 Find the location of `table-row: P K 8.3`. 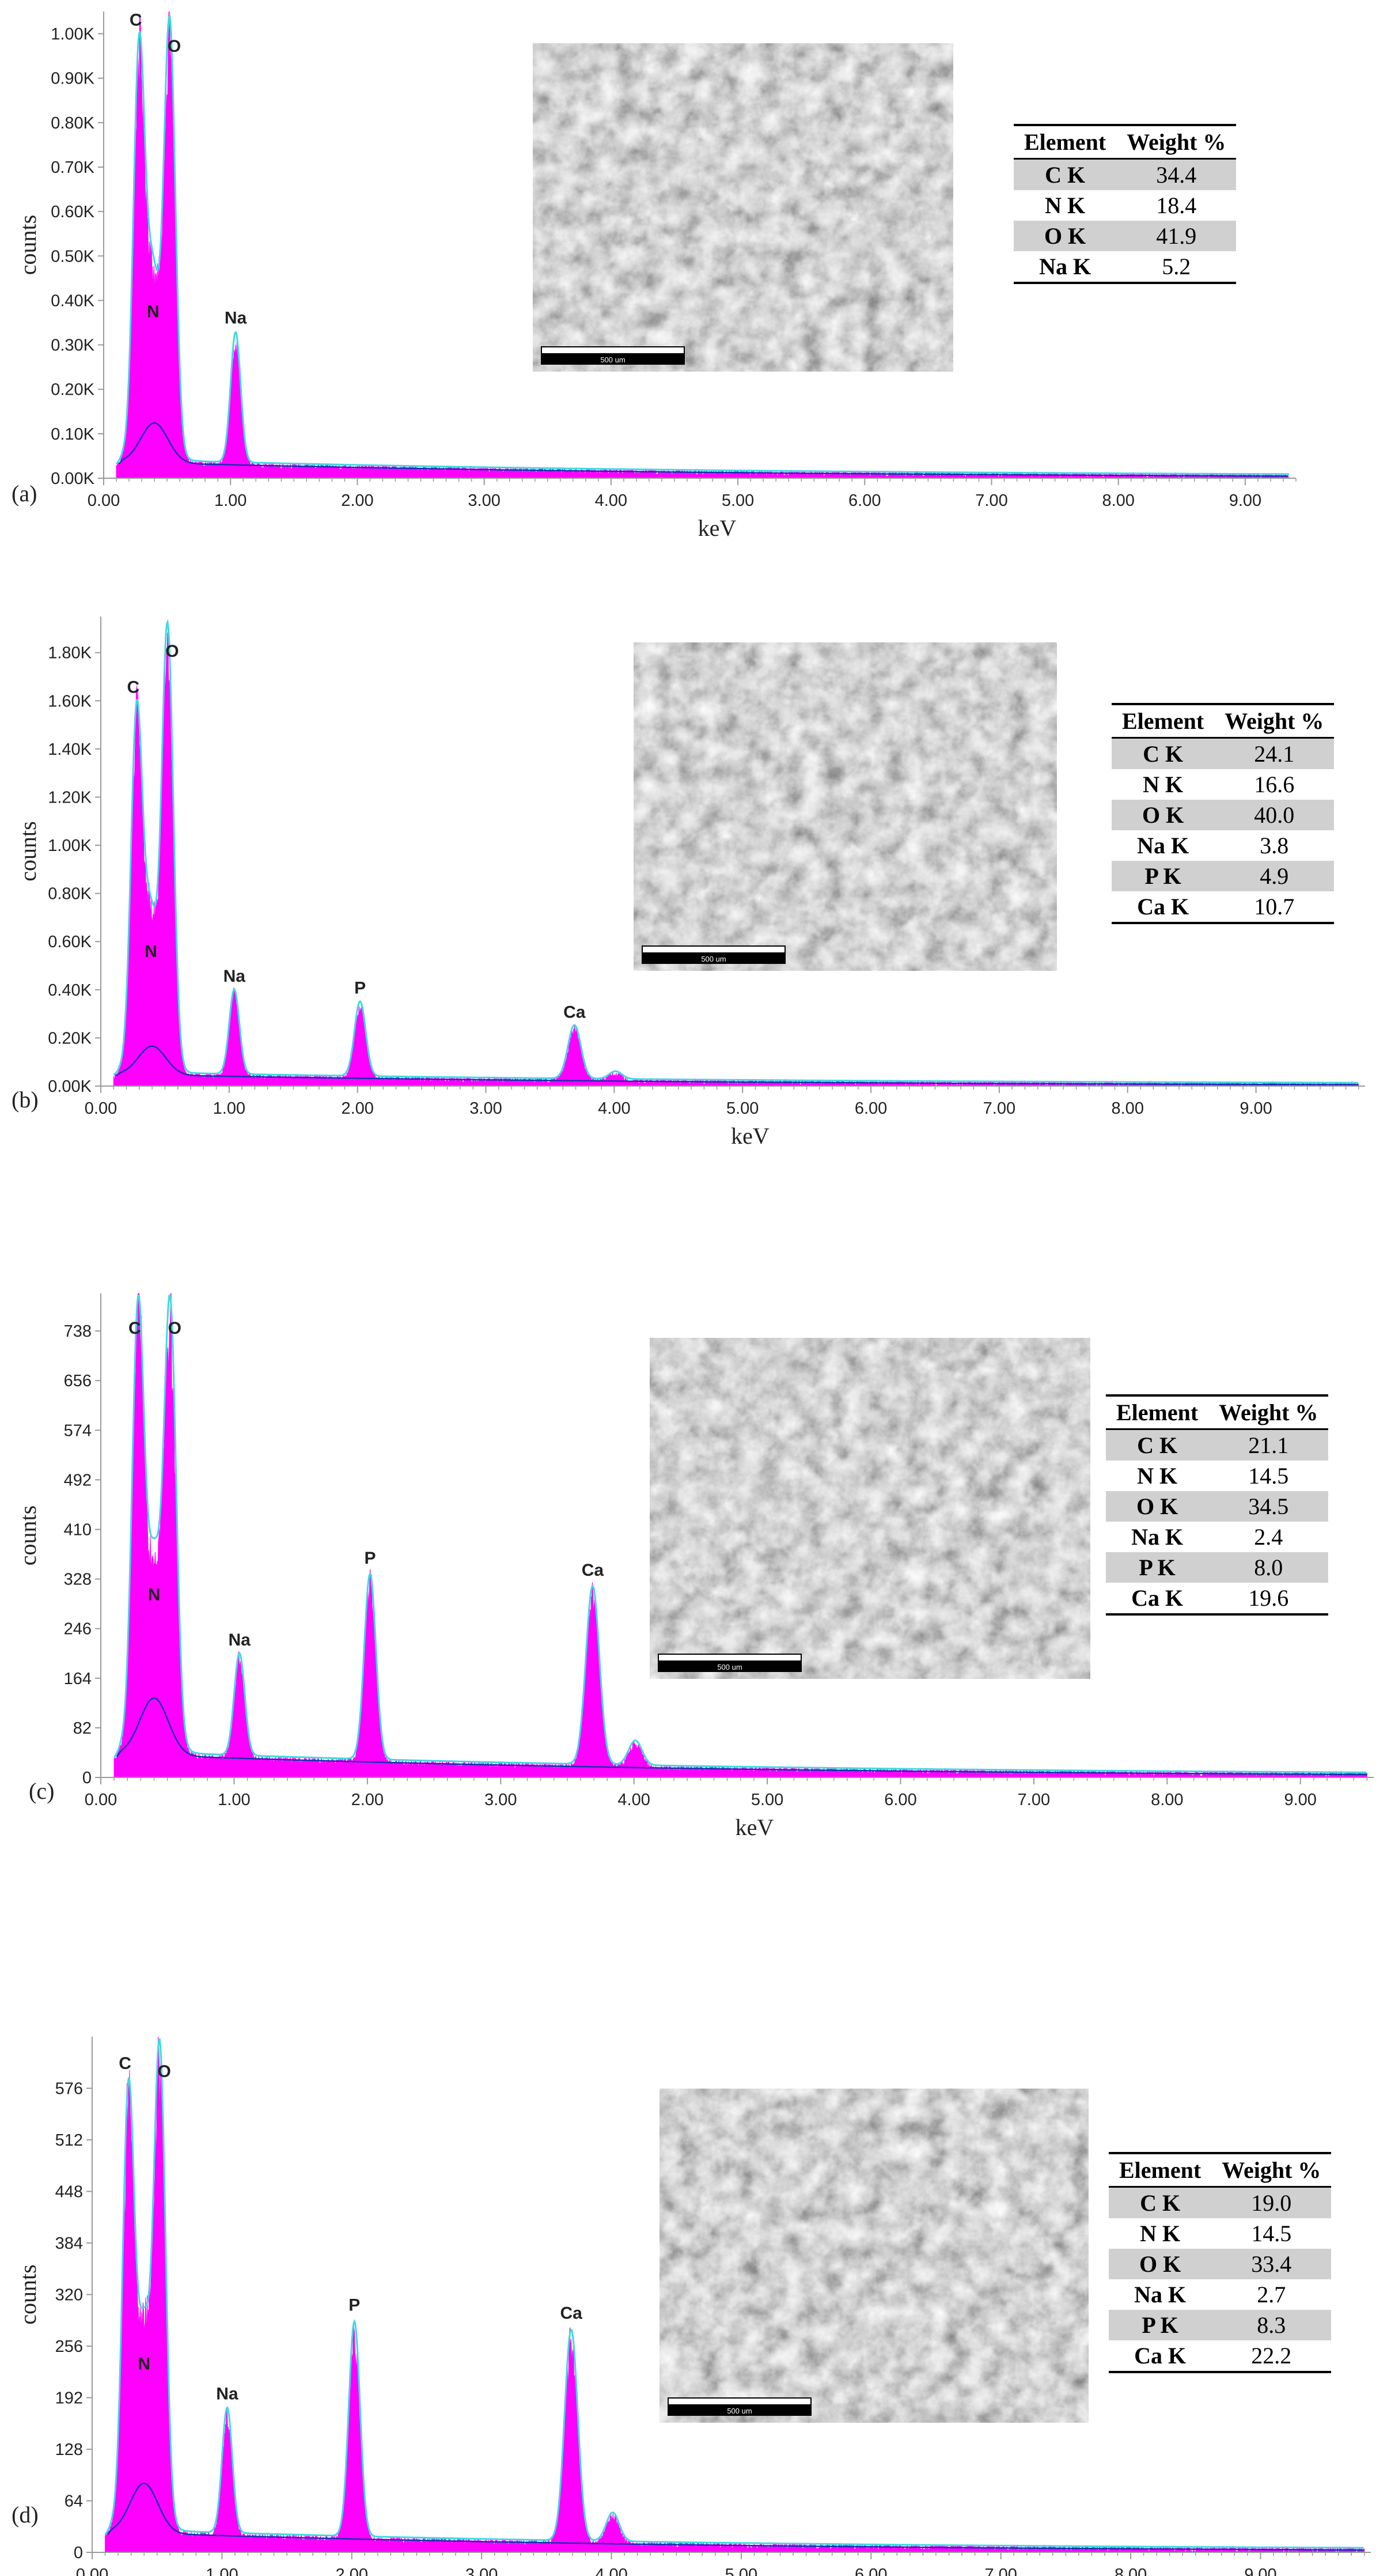

table-row: P K 8.3 is located at coordinates (1220, 2325).